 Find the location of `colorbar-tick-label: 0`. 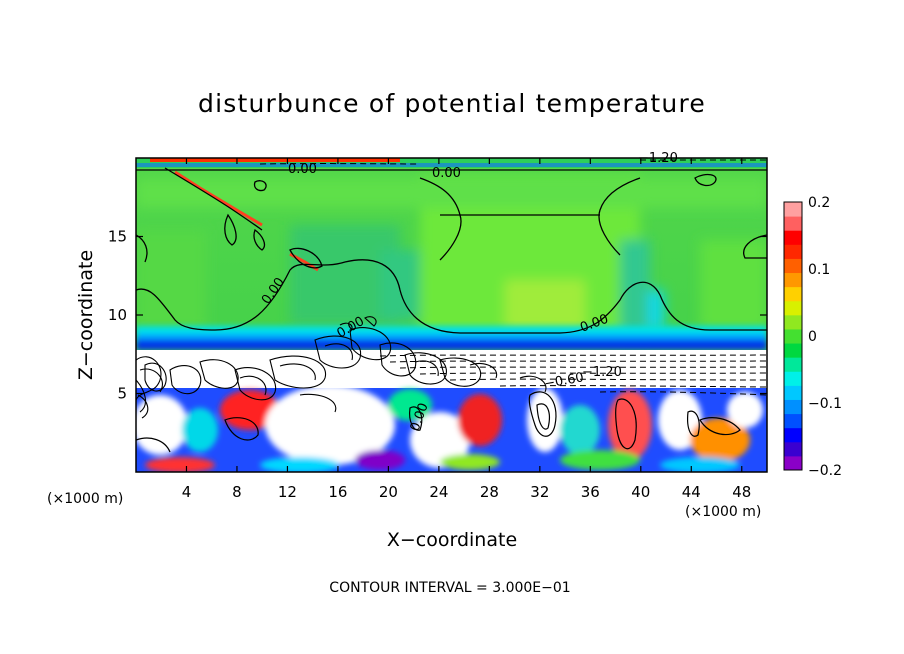

colorbar-tick-label: 0 is located at coordinates (812, 337).